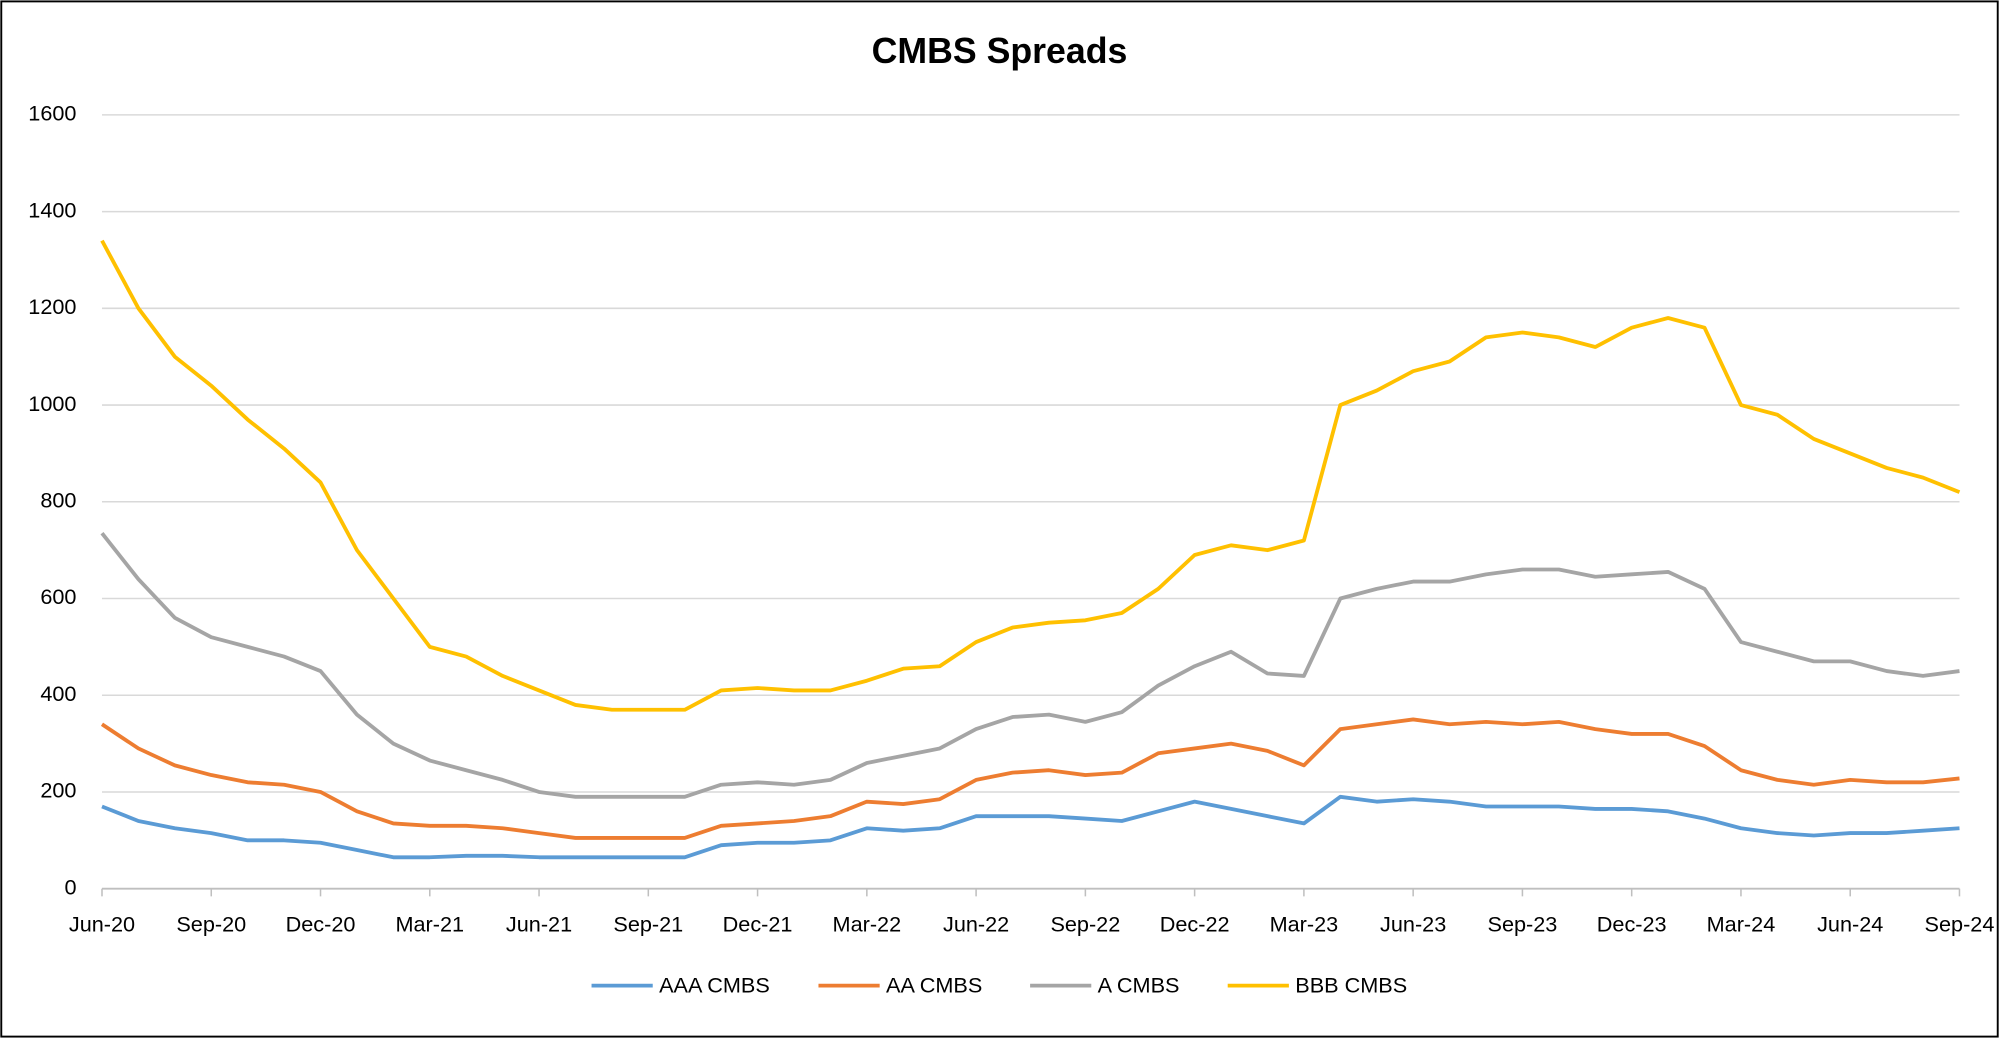 This screenshot has width=1999, height=1038. Describe the element at coordinates (211, 923) in the screenshot. I see `x-tick-label: Sep-20` at that location.